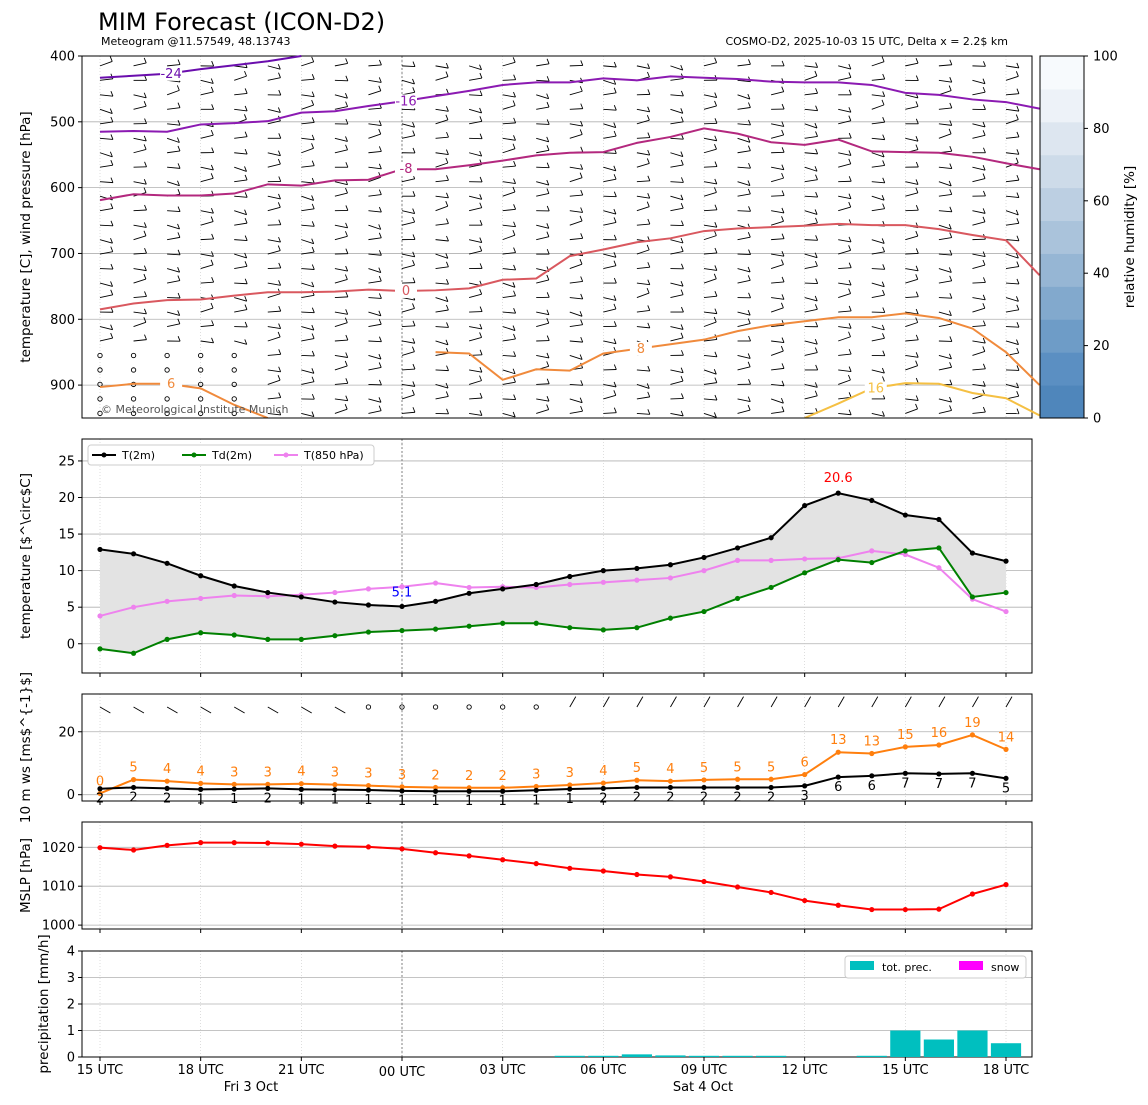 This screenshot has width=1148, height=1105. Describe the element at coordinates (171, 384) in the screenshot. I see `isotherm-label: 6` at that location.